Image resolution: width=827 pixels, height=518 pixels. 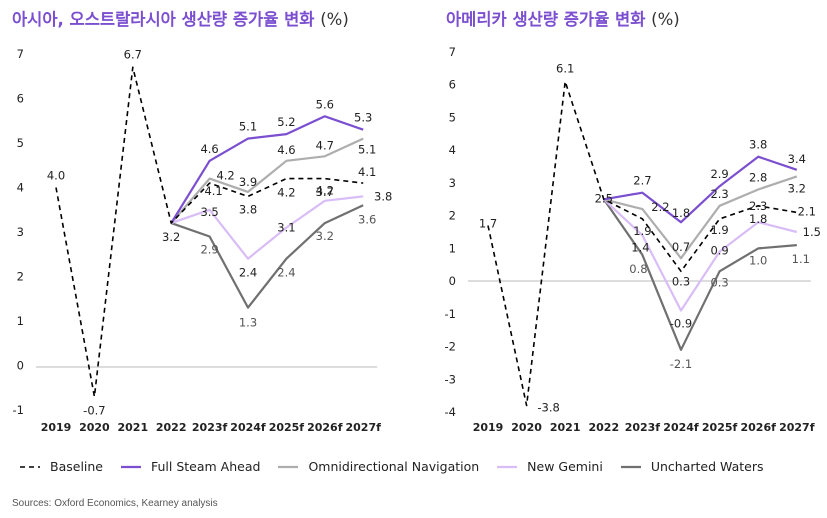 What do you see at coordinates (450, 379) in the screenshot?
I see `y-tick-label: -3` at bounding box center [450, 379].